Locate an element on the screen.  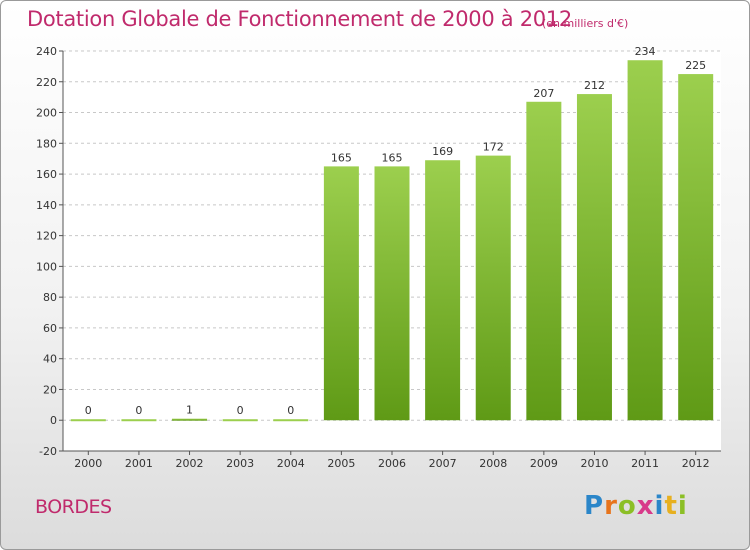
proxiti-logo: Proxiti is located at coordinates (636, 506).